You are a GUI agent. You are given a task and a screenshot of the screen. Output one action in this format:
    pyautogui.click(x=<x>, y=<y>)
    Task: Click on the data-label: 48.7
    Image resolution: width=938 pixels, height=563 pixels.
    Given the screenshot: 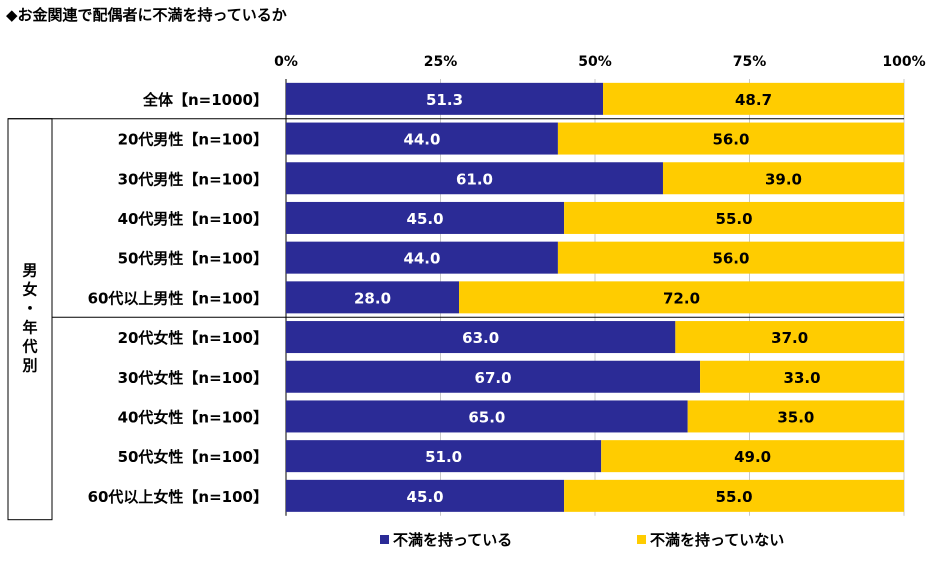 What is the action you would take?
    pyautogui.click(x=753, y=100)
    